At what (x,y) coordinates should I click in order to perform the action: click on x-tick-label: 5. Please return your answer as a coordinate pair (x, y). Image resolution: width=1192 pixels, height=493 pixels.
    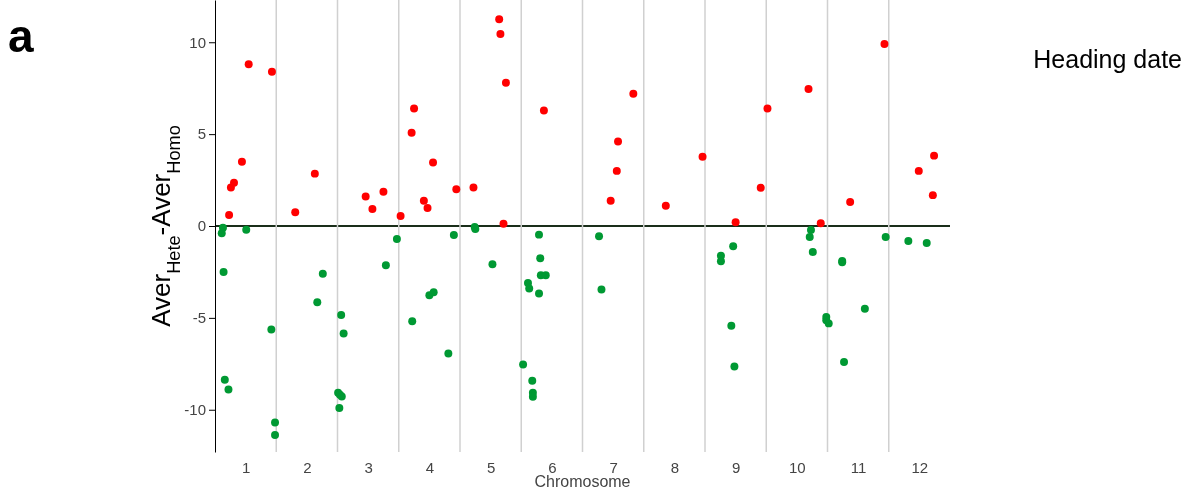
    Looking at the image, I should click on (491, 467).